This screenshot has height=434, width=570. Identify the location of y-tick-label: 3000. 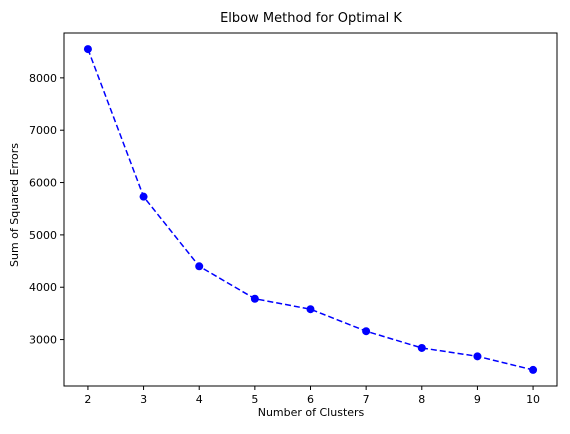
(43, 340).